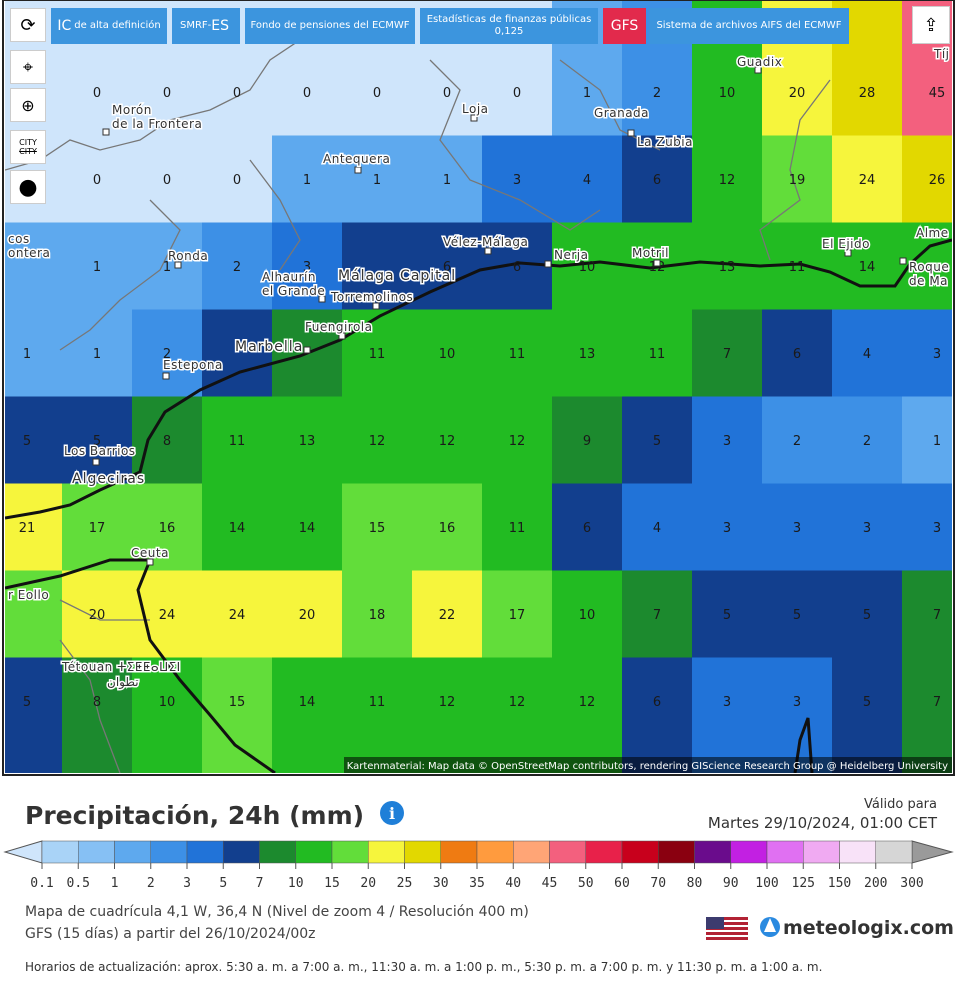 This screenshot has width=956, height=997. I want to click on refresh-button: ⟳, so click(28, 25).